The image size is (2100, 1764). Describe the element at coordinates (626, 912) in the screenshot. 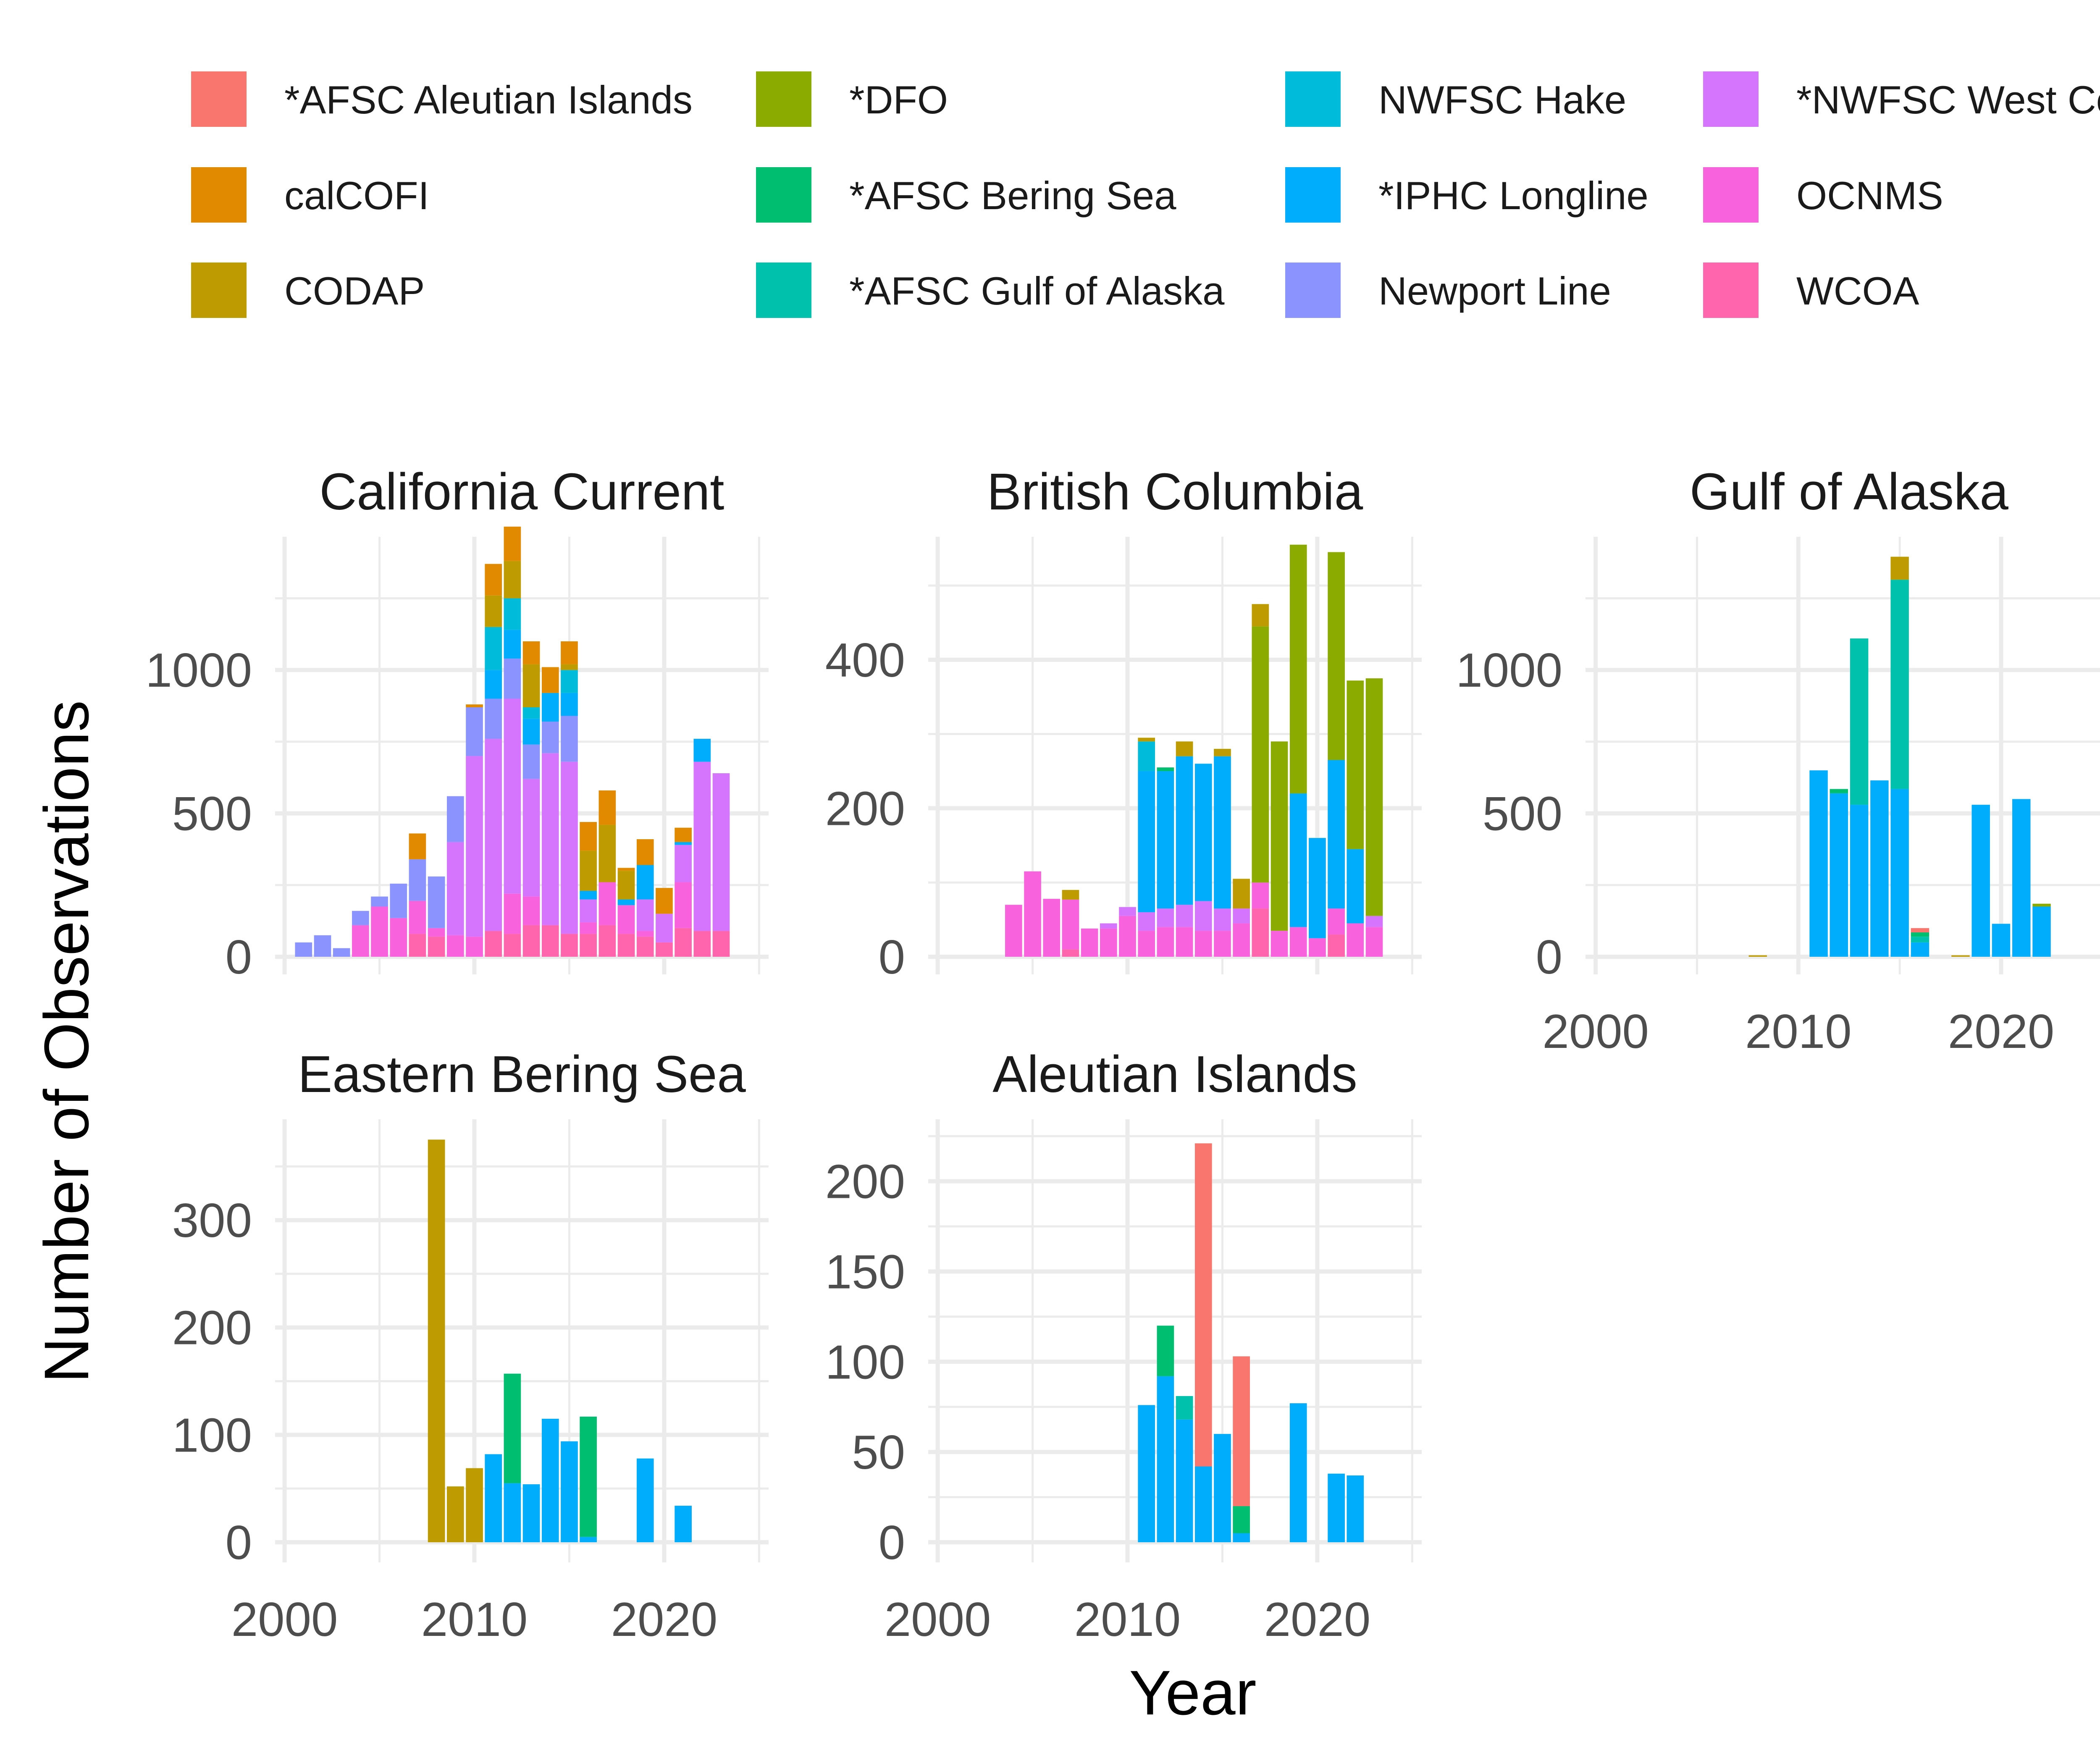

I see `bar-2018` at that location.